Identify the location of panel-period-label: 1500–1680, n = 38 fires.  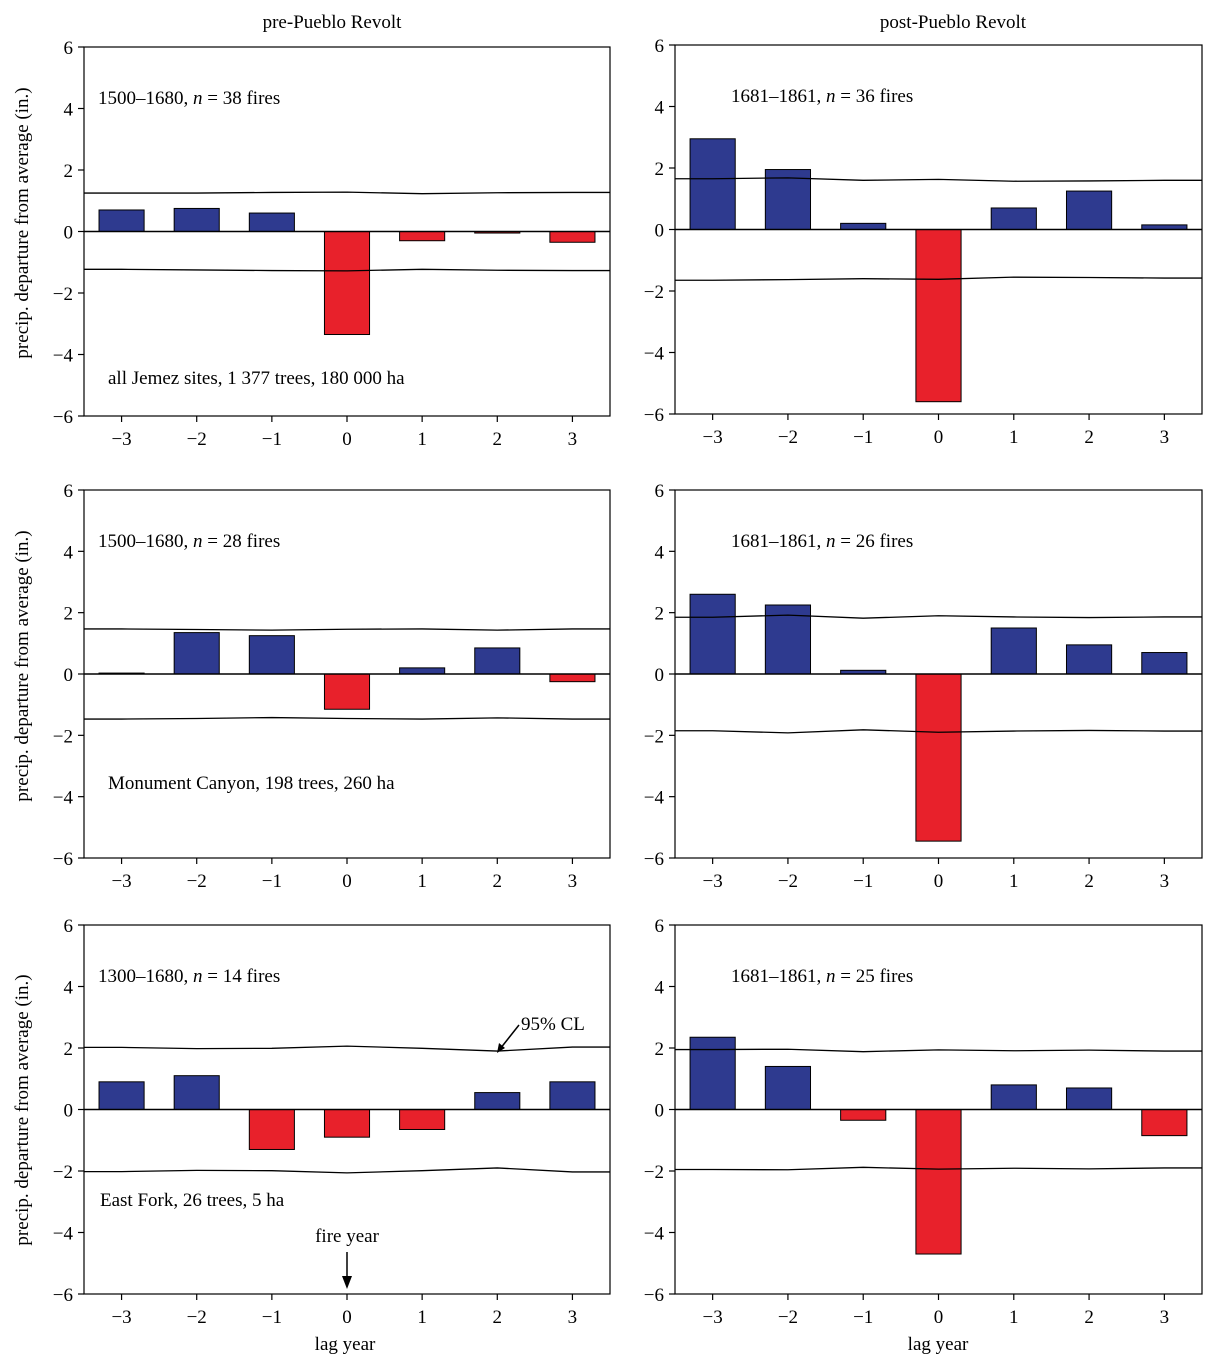
(189, 98).